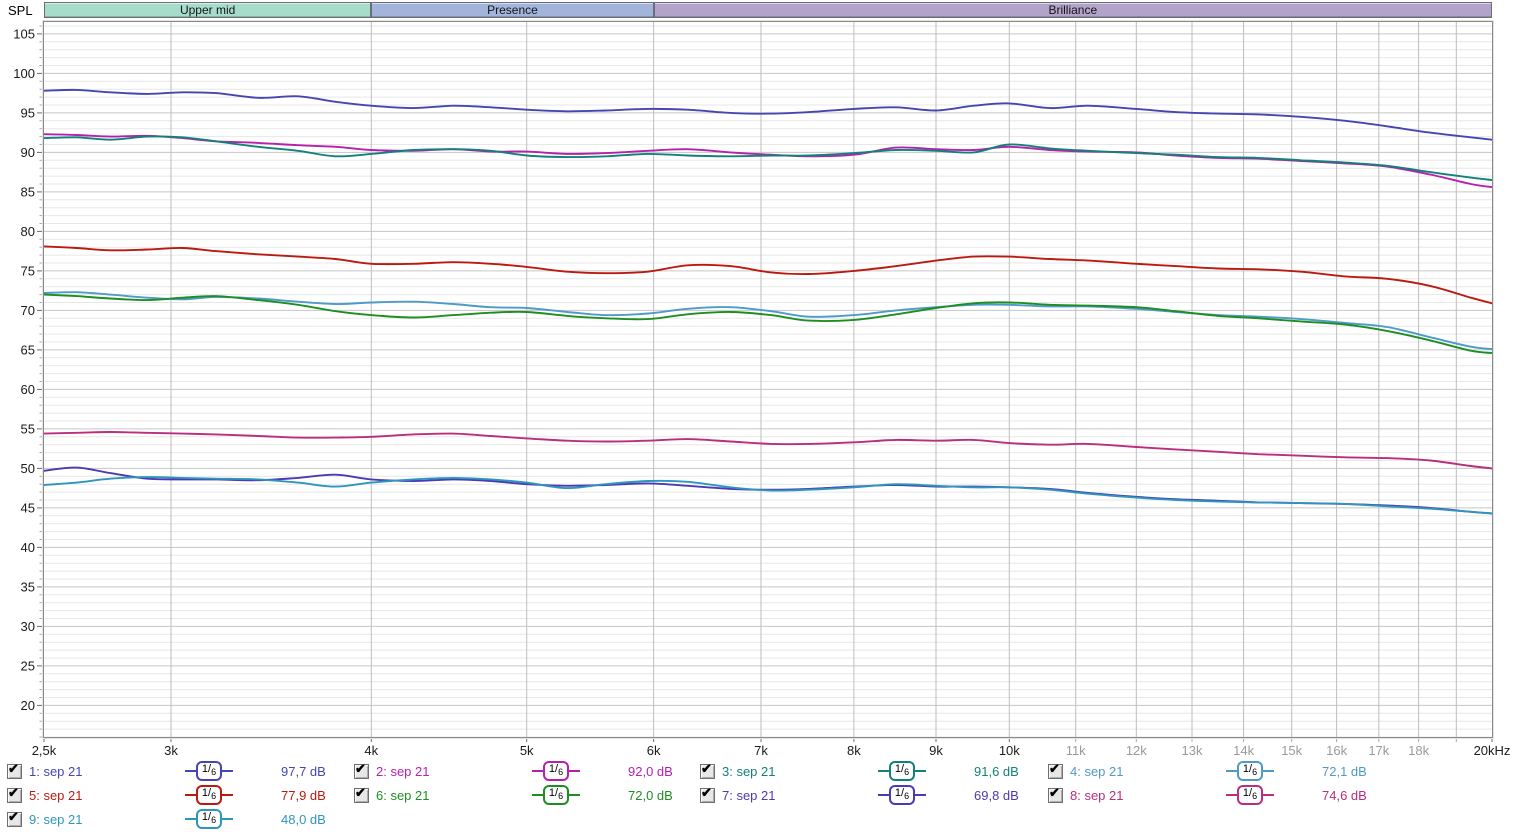  Describe the element at coordinates (1097, 771) in the screenshot. I see `measurement-label-4: 4: sep 21` at that location.